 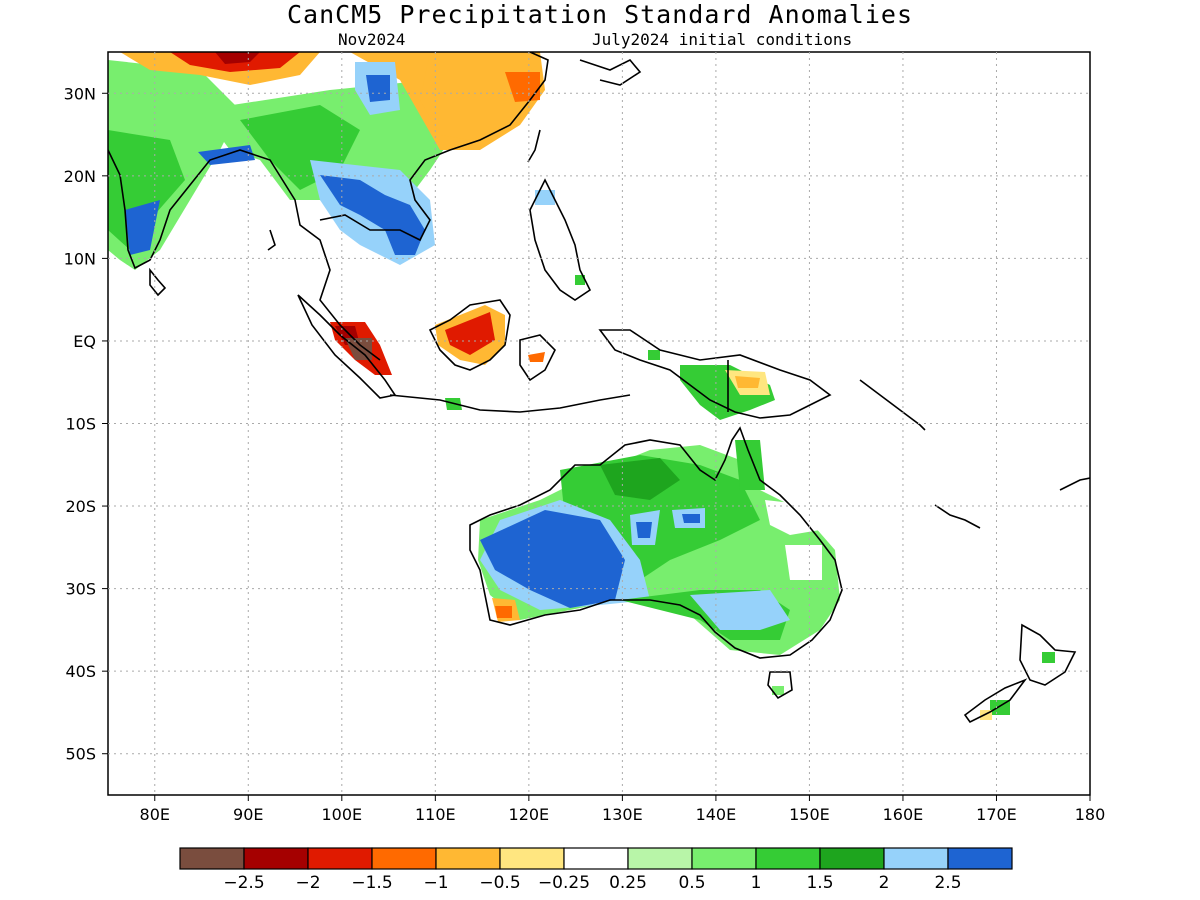 I want to click on lat-tick-label: 50S, so click(x=80, y=754).